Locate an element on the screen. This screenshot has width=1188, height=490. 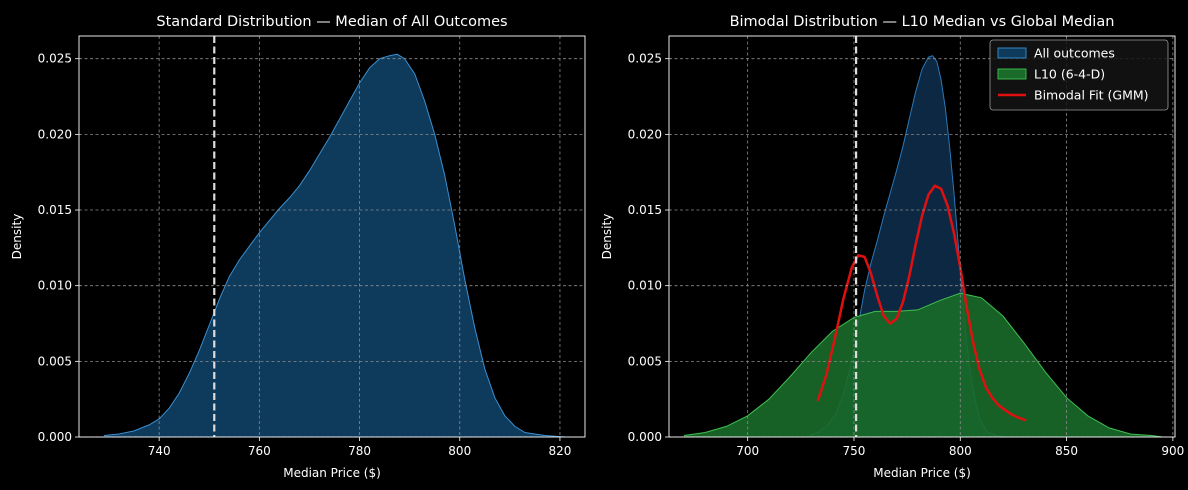
legend-box is located at coordinates (1079, 75).